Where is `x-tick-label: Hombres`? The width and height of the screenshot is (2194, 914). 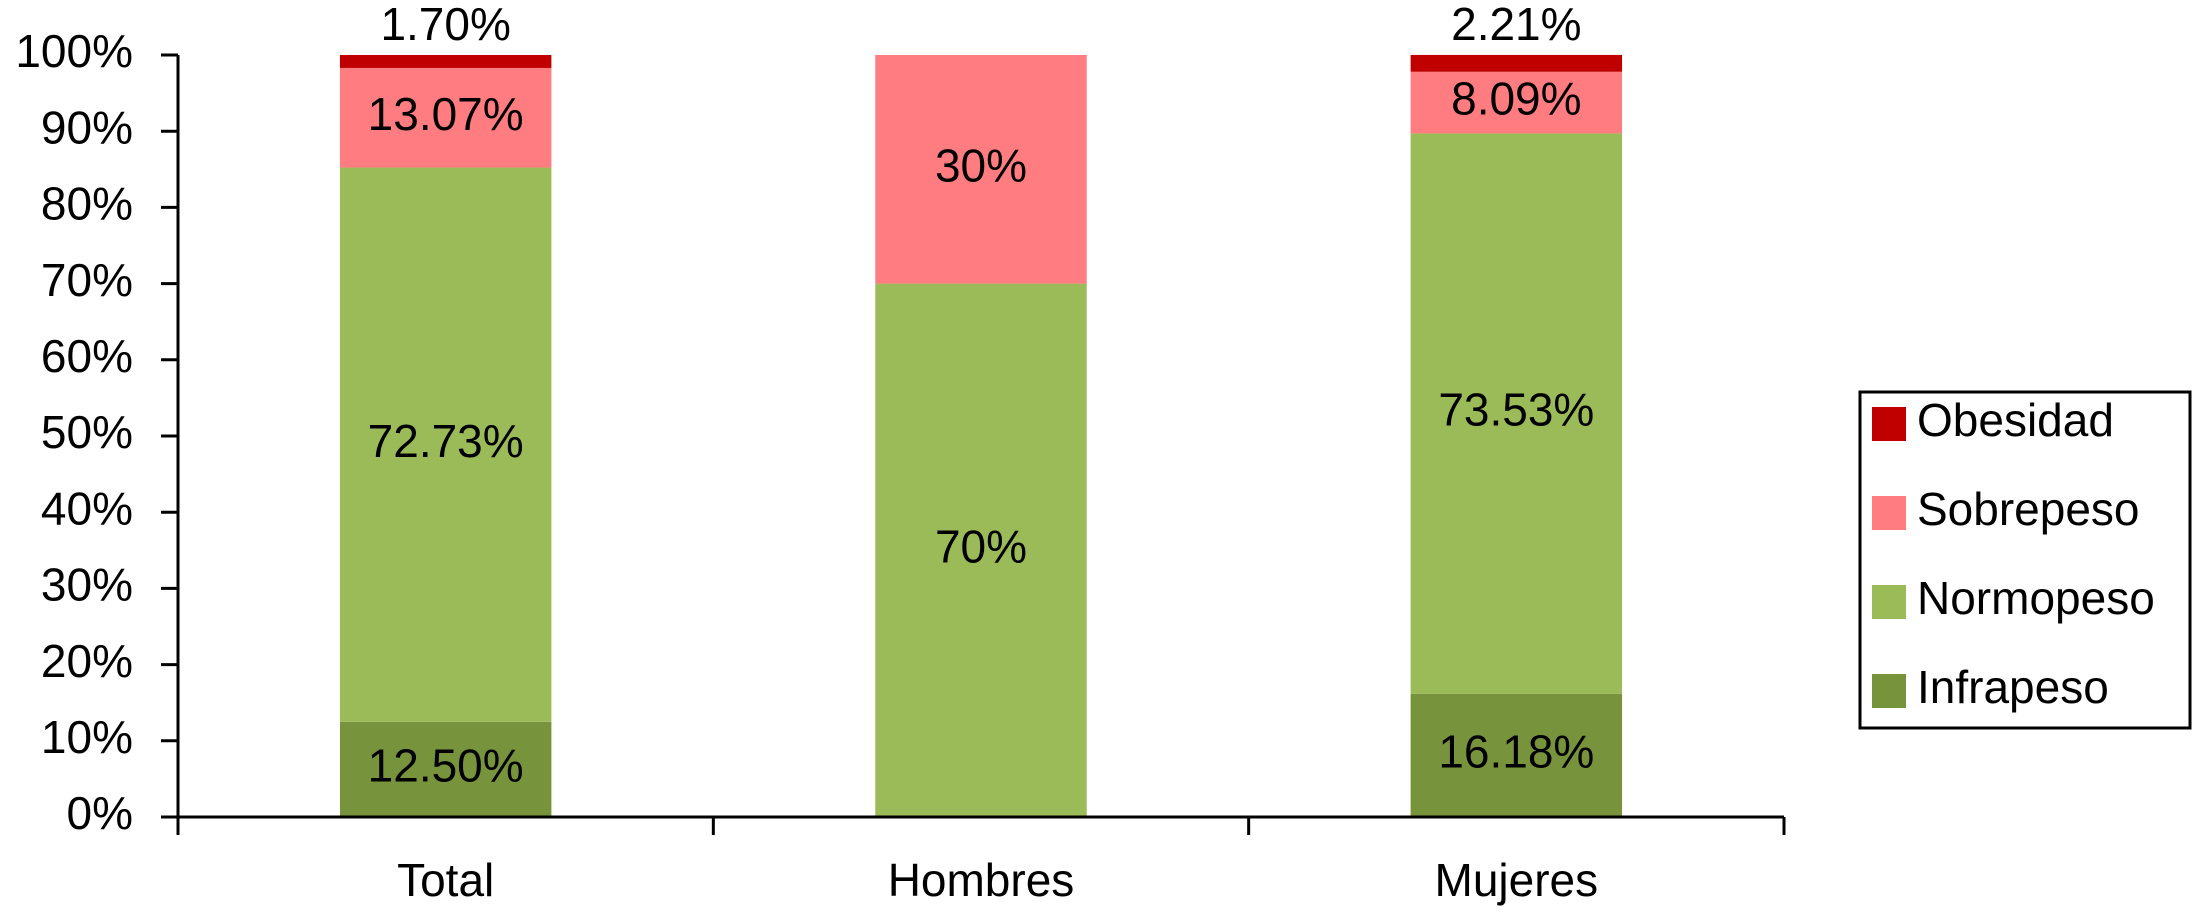
x-tick-label: Hombres is located at coordinates (981, 880).